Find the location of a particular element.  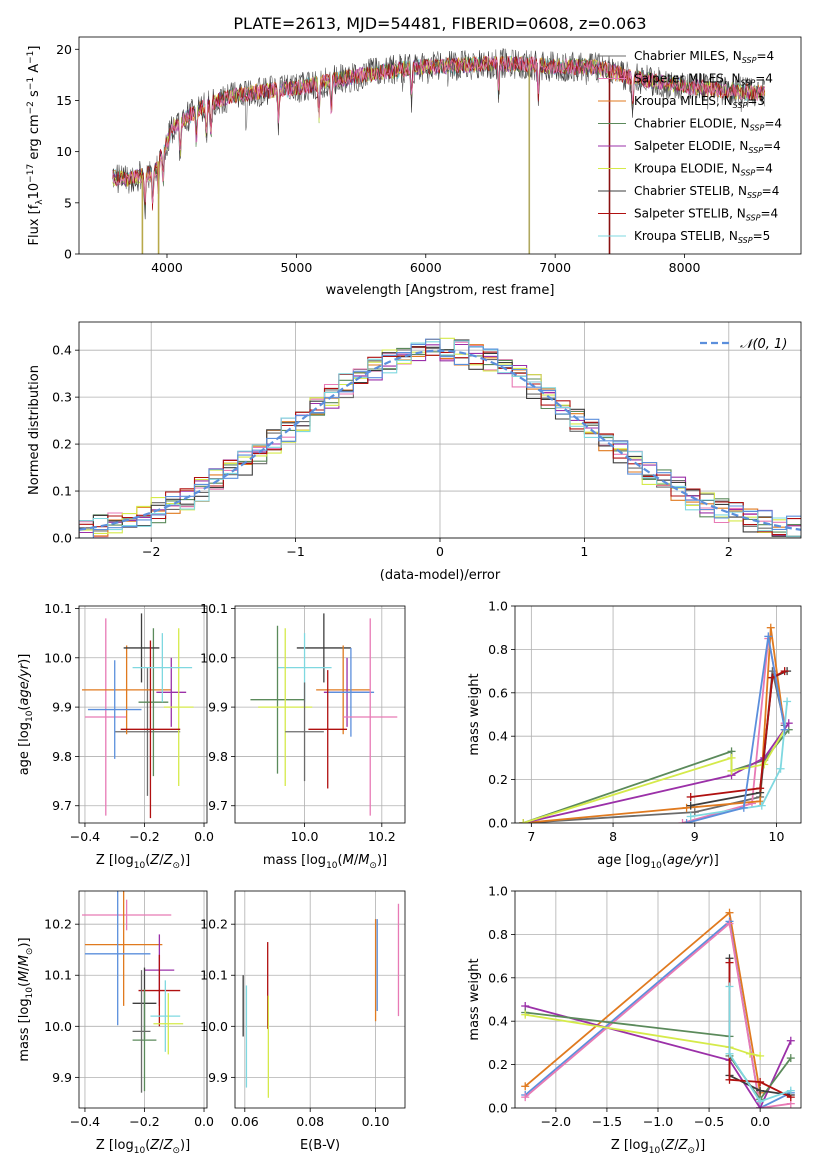

y-axis-label: Flux [fλ10−17 erg cm−2 s−1 A−1] is located at coordinates (35, 146).